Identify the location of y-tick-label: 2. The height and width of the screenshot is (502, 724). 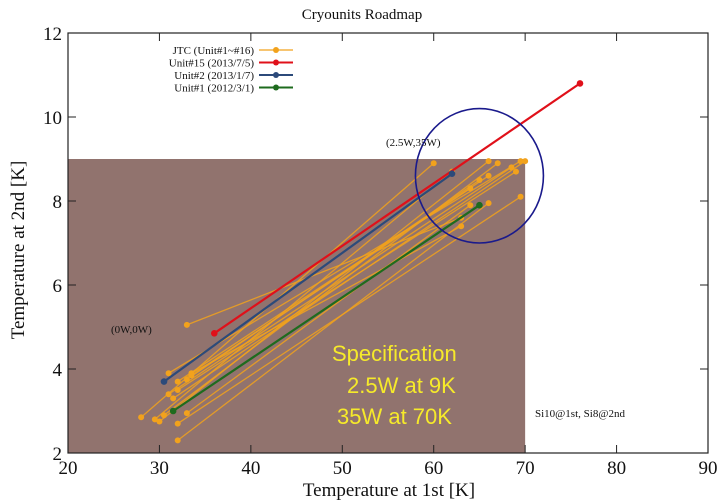
(58, 454).